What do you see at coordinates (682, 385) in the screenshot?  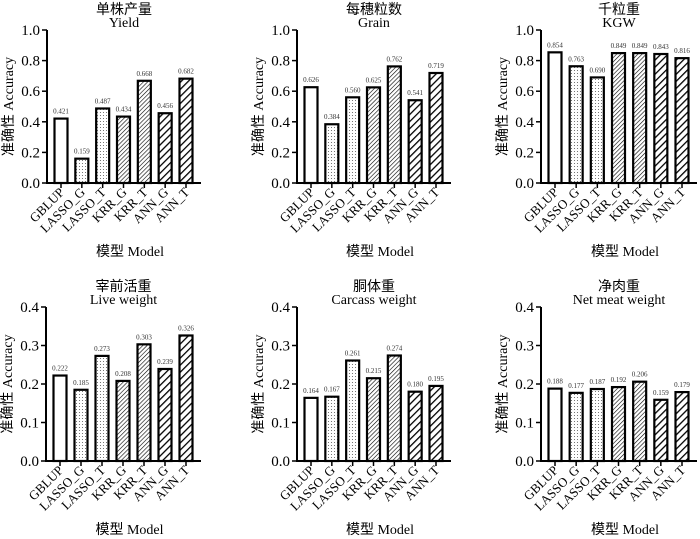 I see `data-label: 0.179` at bounding box center [682, 385].